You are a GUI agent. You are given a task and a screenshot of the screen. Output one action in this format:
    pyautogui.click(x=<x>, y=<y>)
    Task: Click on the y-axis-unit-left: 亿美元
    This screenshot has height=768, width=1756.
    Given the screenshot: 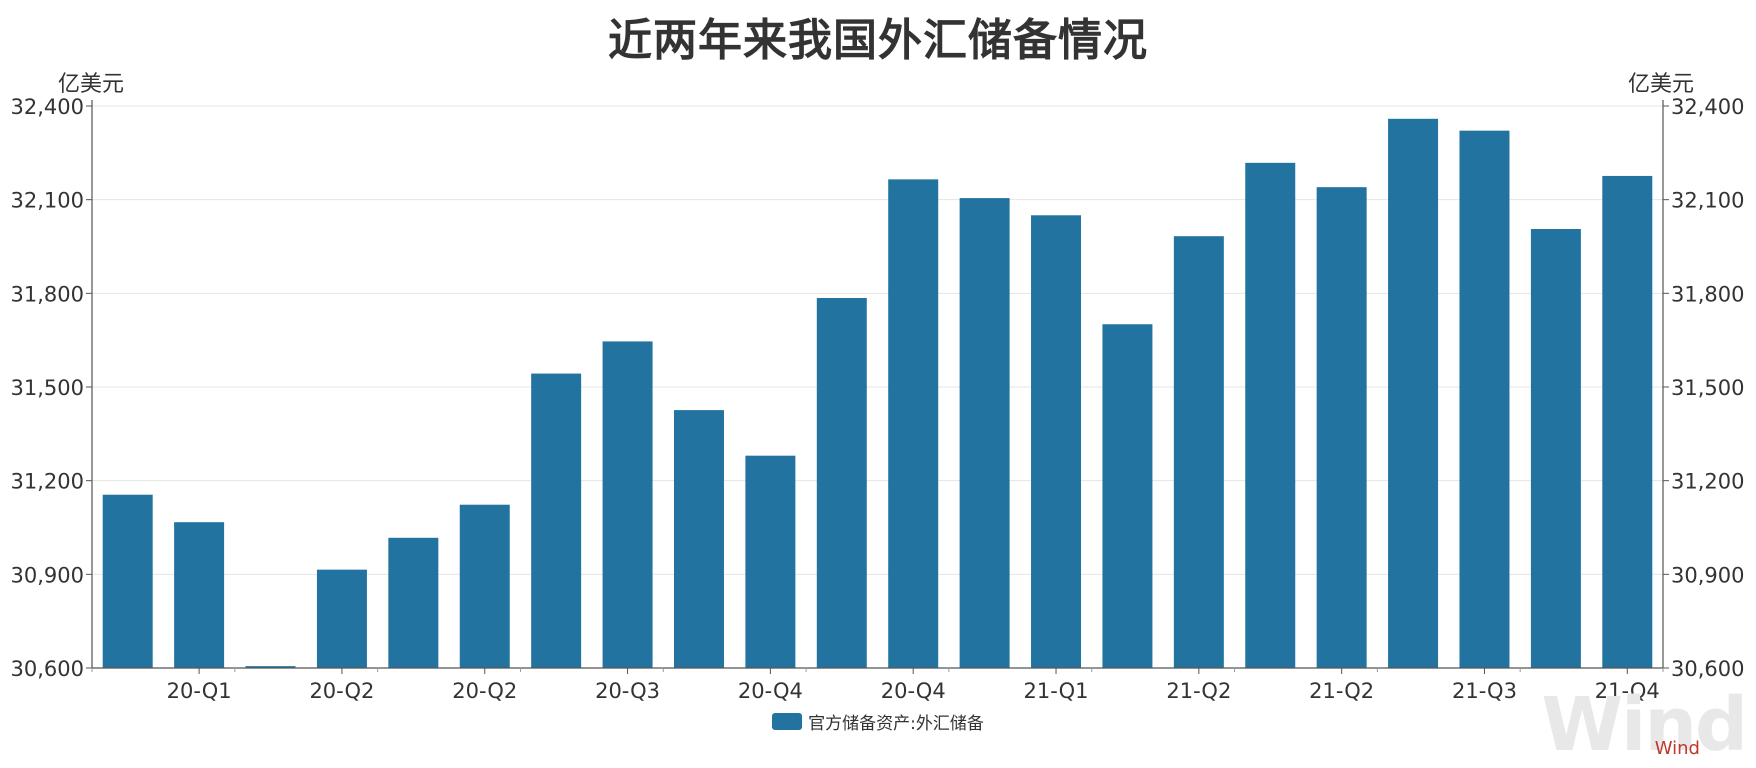 What is the action you would take?
    pyautogui.click(x=91, y=84)
    